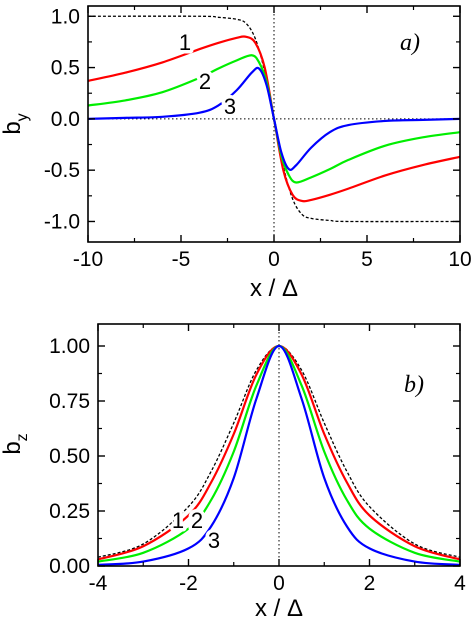 Image resolution: width=474 pixels, height=626 pixels. Describe the element at coordinates (65, 68) in the screenshot. I see `y-tick-label: 0.5` at that location.